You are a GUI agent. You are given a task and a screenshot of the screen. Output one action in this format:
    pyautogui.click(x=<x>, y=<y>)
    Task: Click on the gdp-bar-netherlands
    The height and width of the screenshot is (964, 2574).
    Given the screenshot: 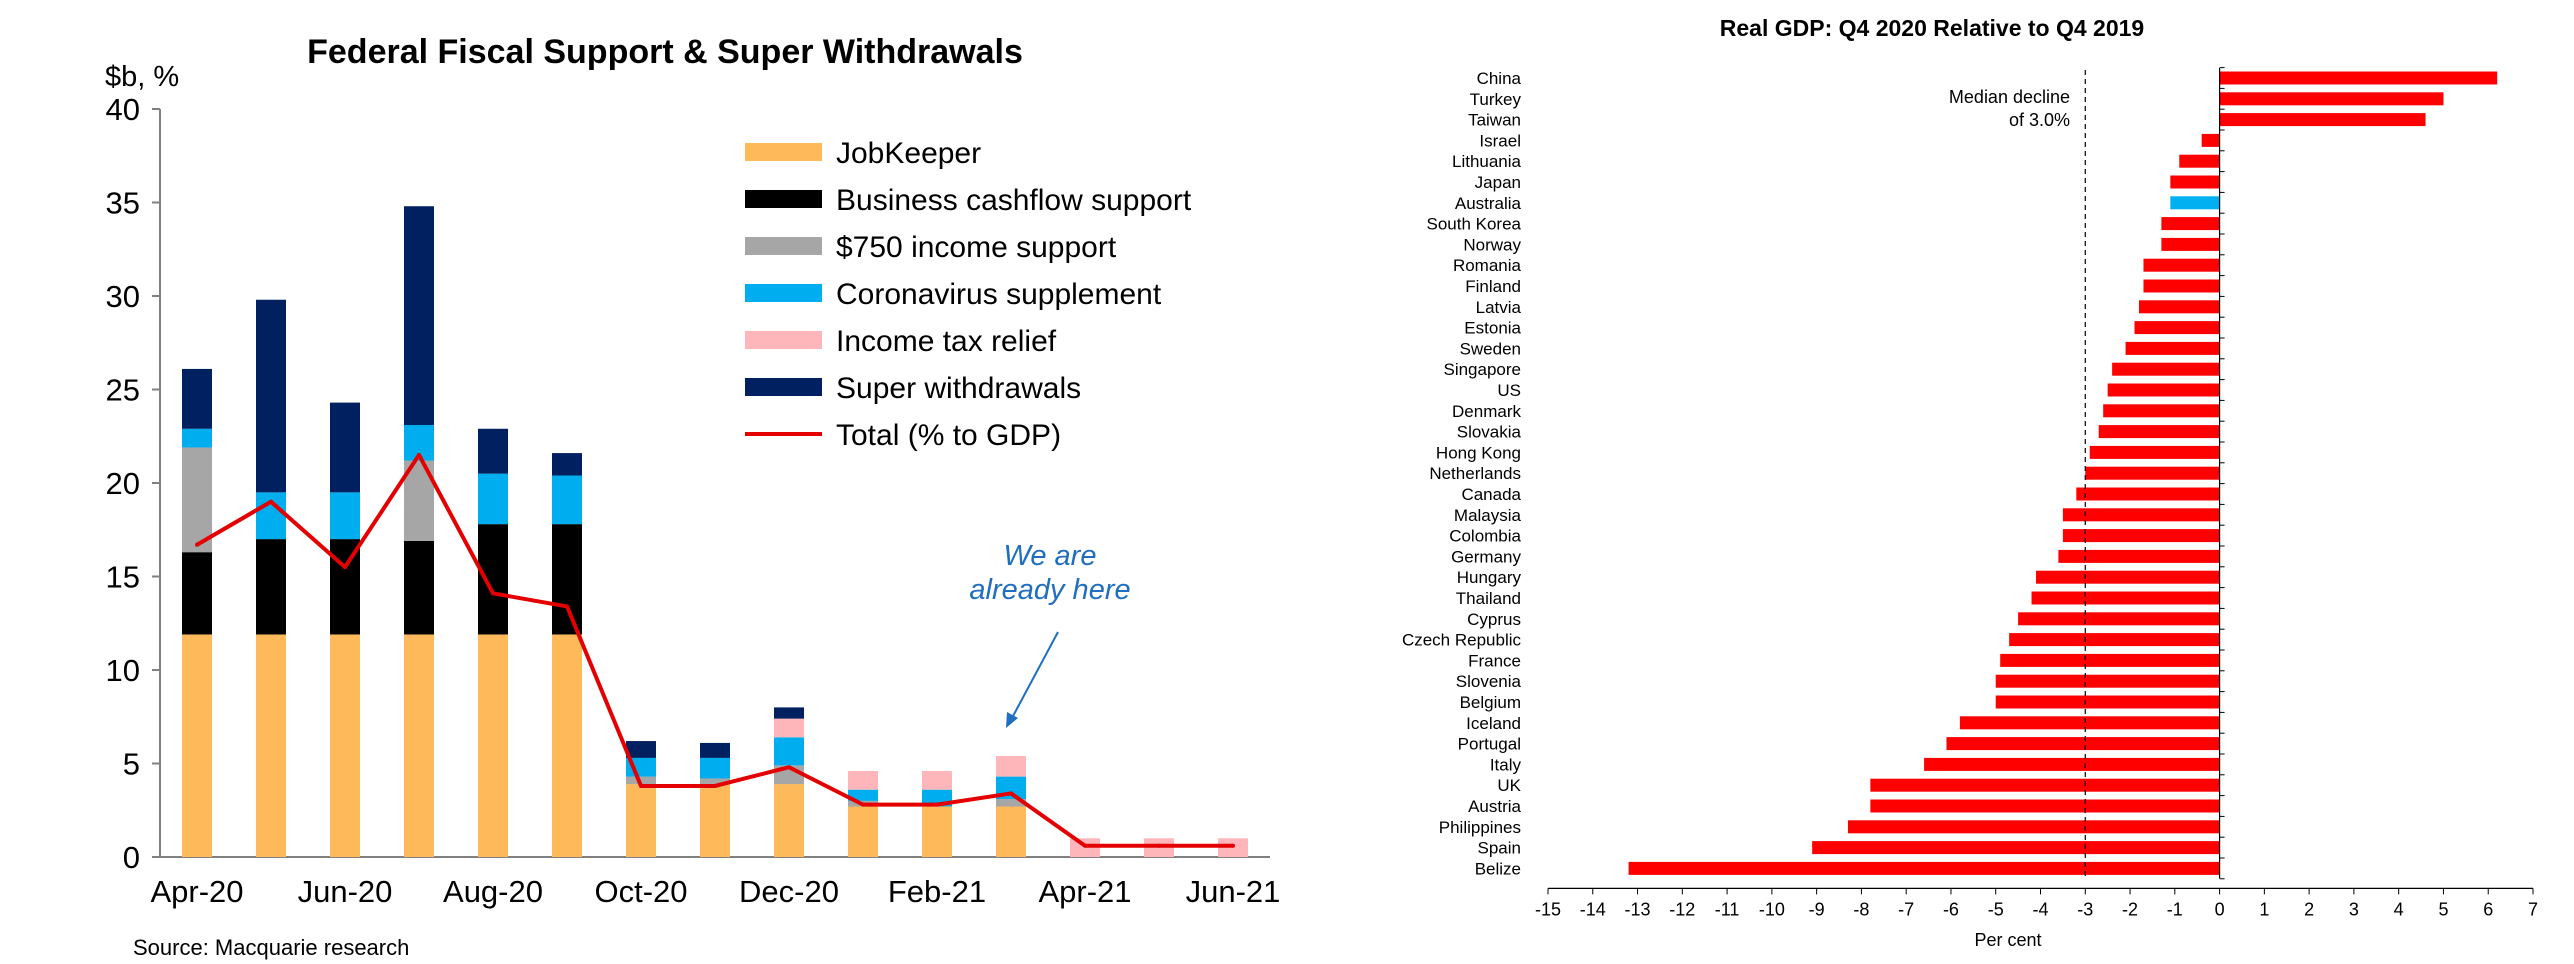 What is the action you would take?
    pyautogui.click(x=2152, y=473)
    